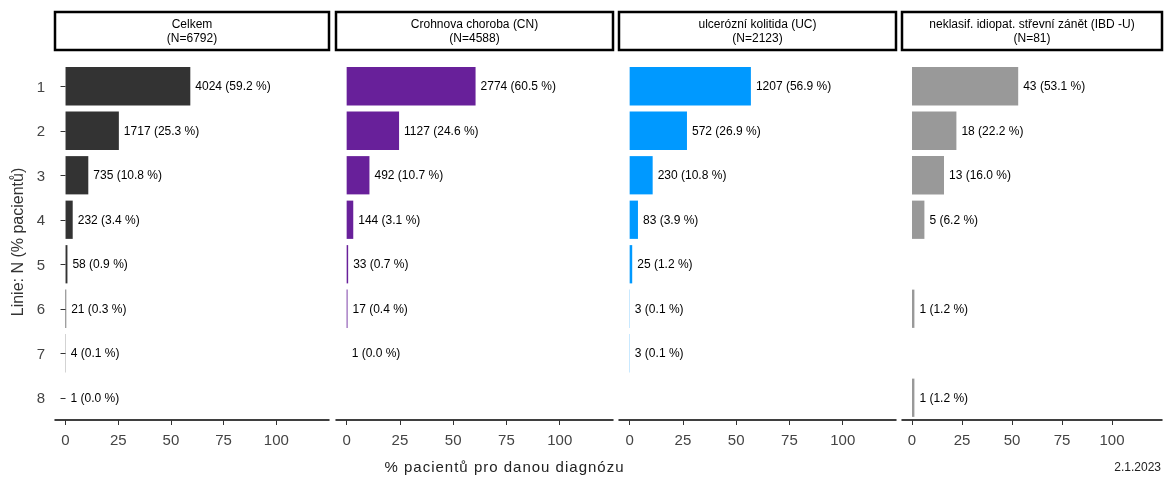 The height and width of the screenshot is (477, 1165). I want to click on data-label: 13 (16.0 %), so click(980, 175).